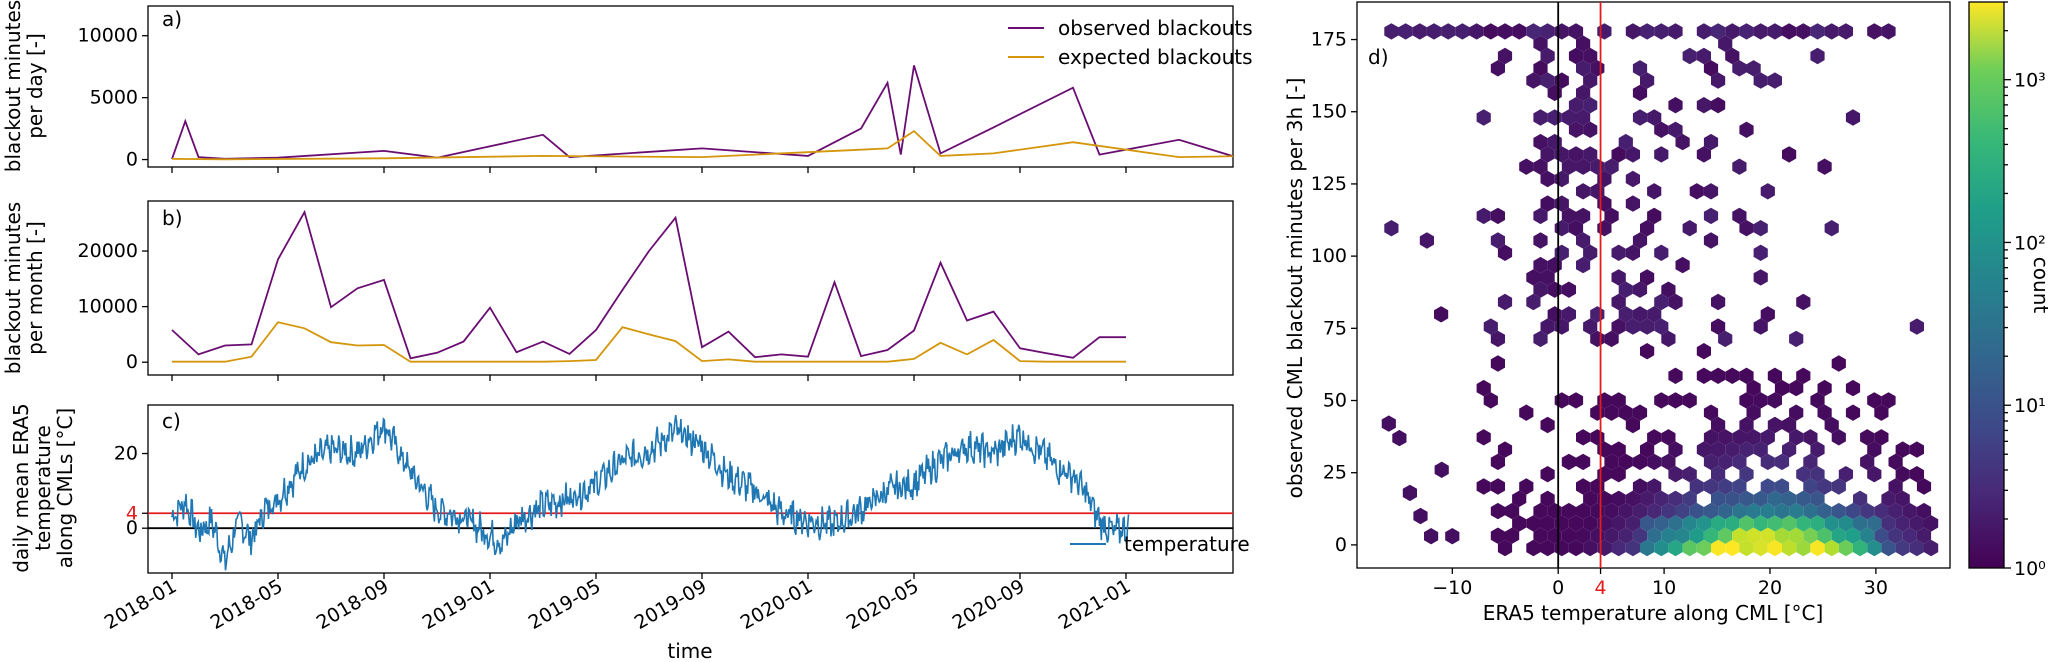 This screenshot has width=2048, height=662. I want to click on legend-label-temperature: temperature, so click(1187, 544).